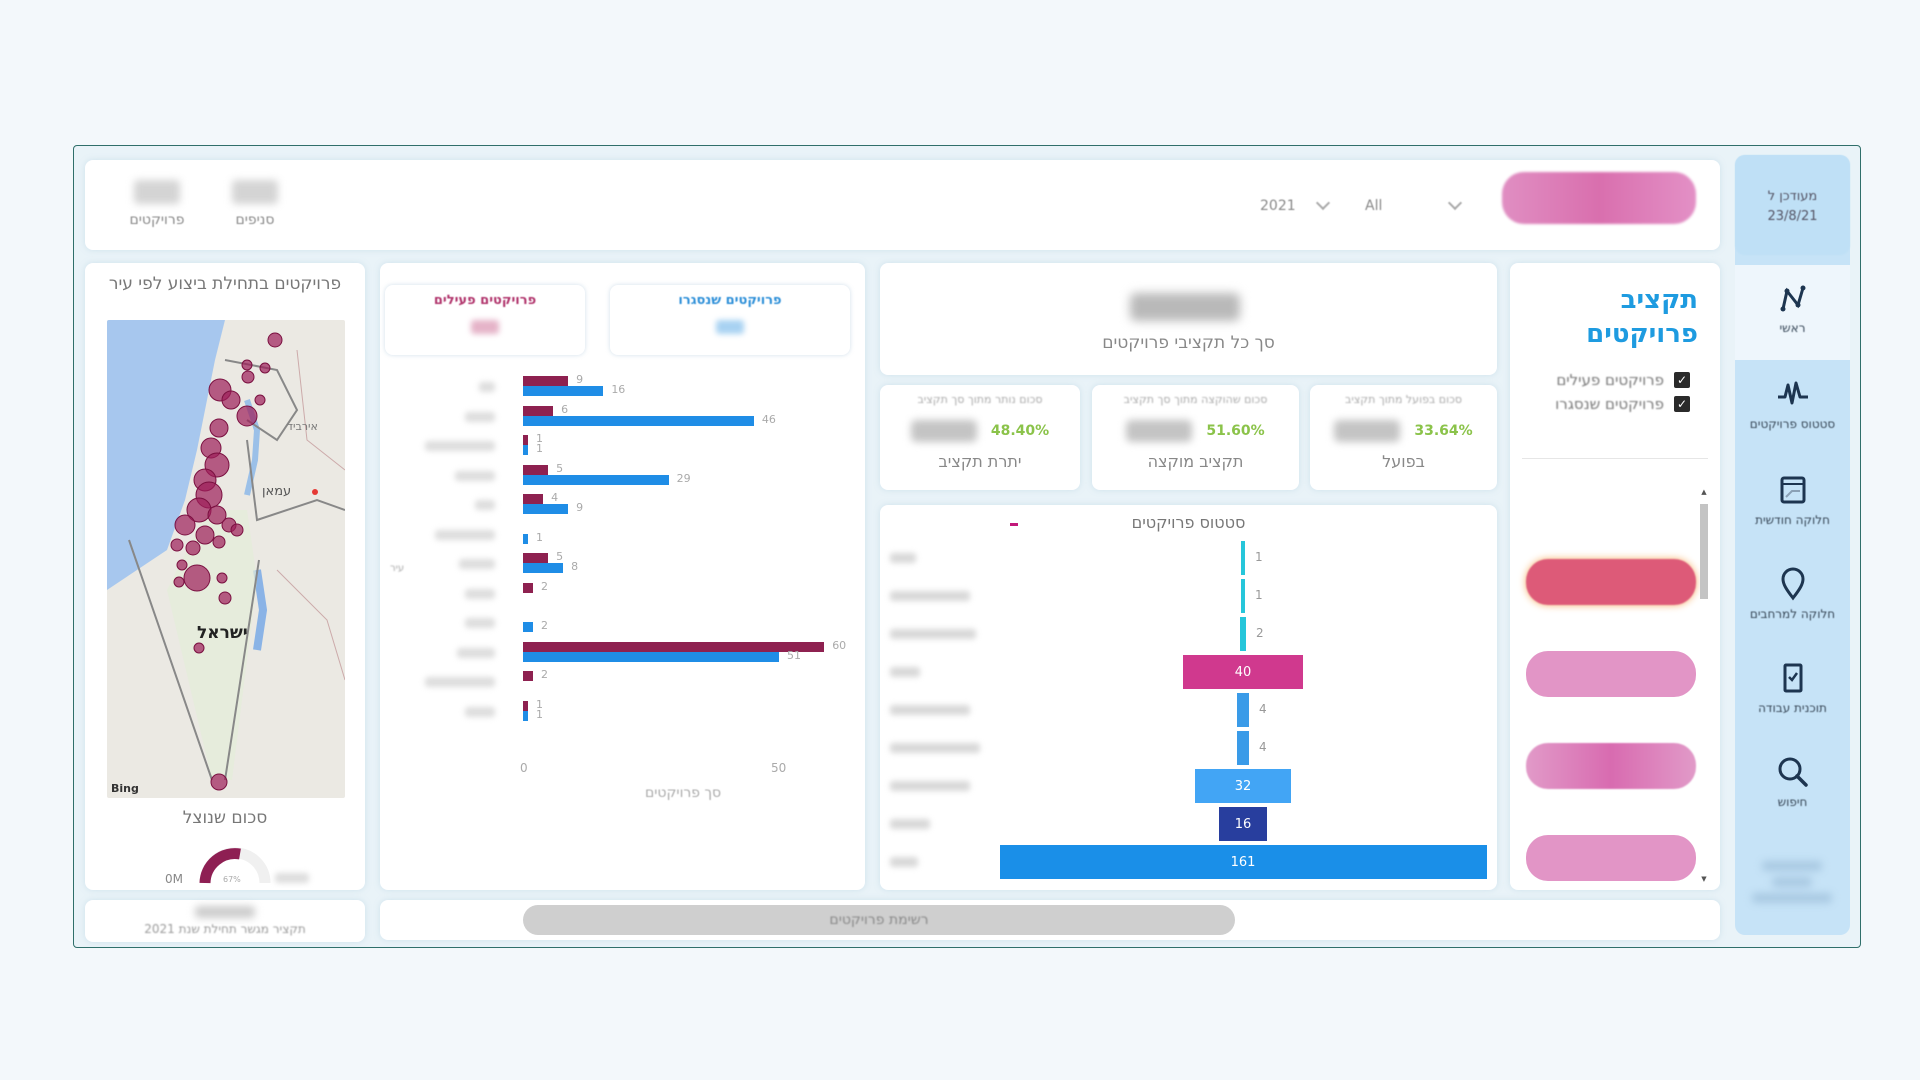  Describe the element at coordinates (1623, 380) in the screenshot. I see `active-projects-checkbox: ✓ פרויקטים פעילים` at that location.